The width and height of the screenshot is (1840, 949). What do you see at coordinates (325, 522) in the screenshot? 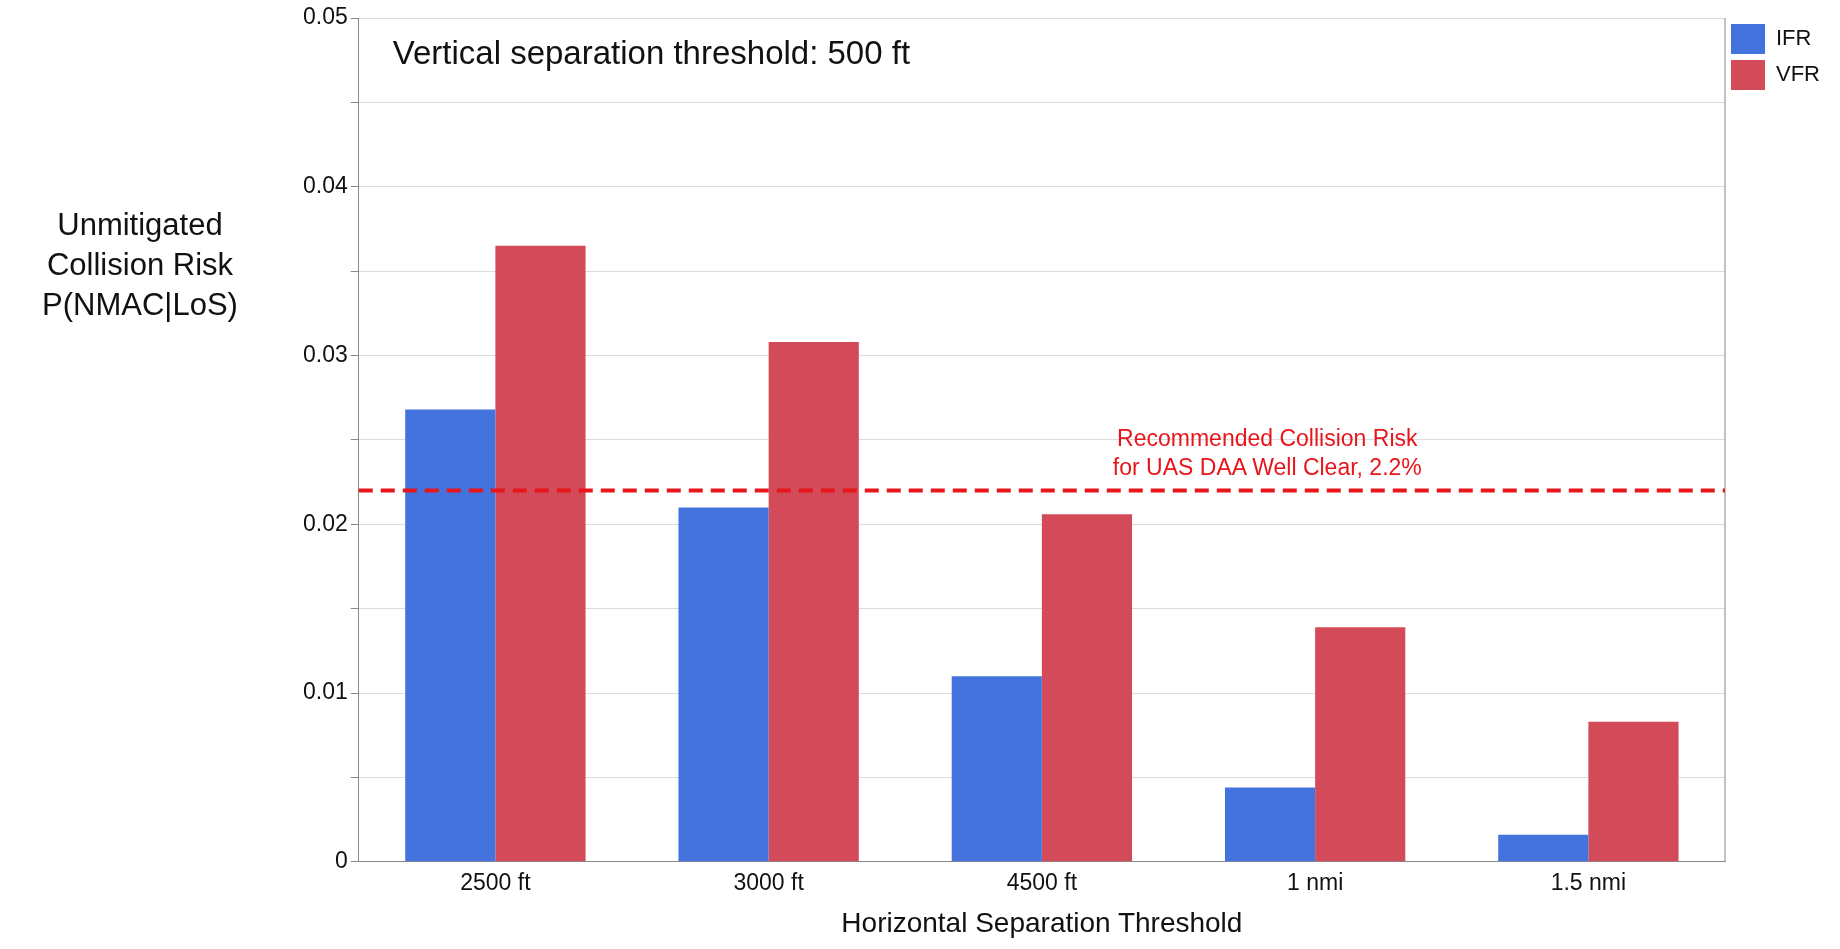
I see `y-tick-label: 0.02` at bounding box center [325, 522].